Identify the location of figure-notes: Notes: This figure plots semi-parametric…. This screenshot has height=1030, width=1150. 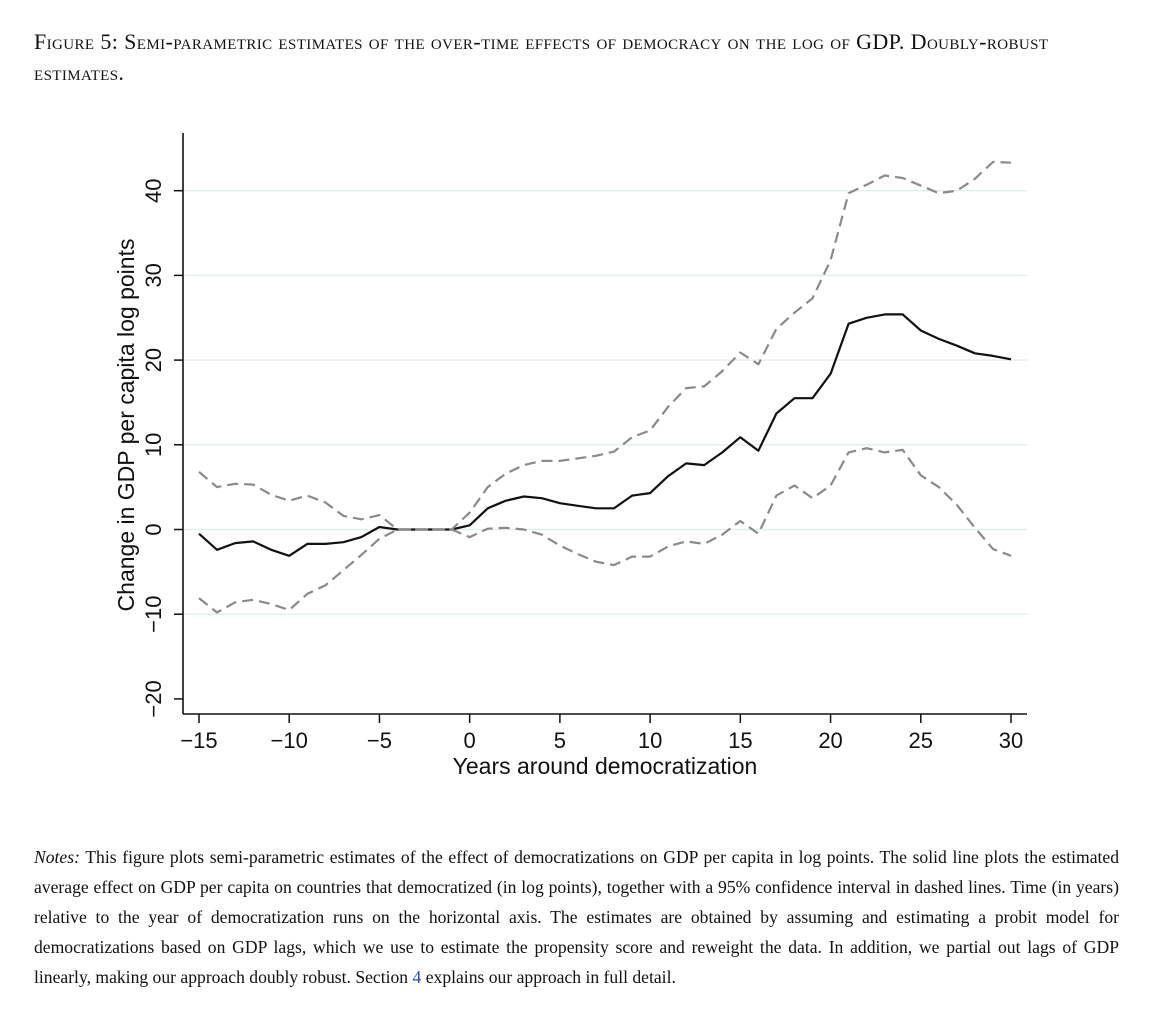
(576, 917).